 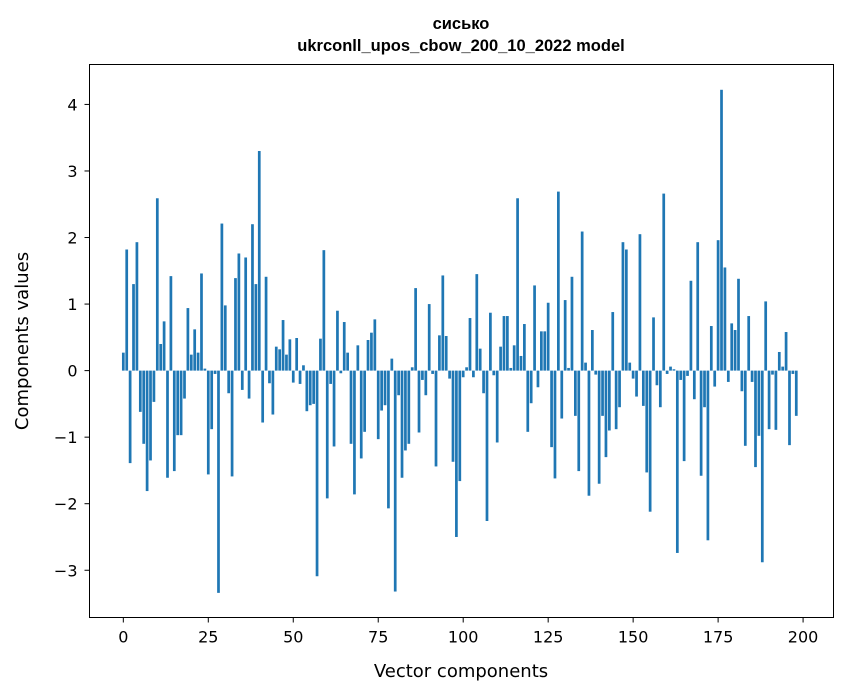 I want to click on x-tick-label: 175, so click(x=718, y=637).